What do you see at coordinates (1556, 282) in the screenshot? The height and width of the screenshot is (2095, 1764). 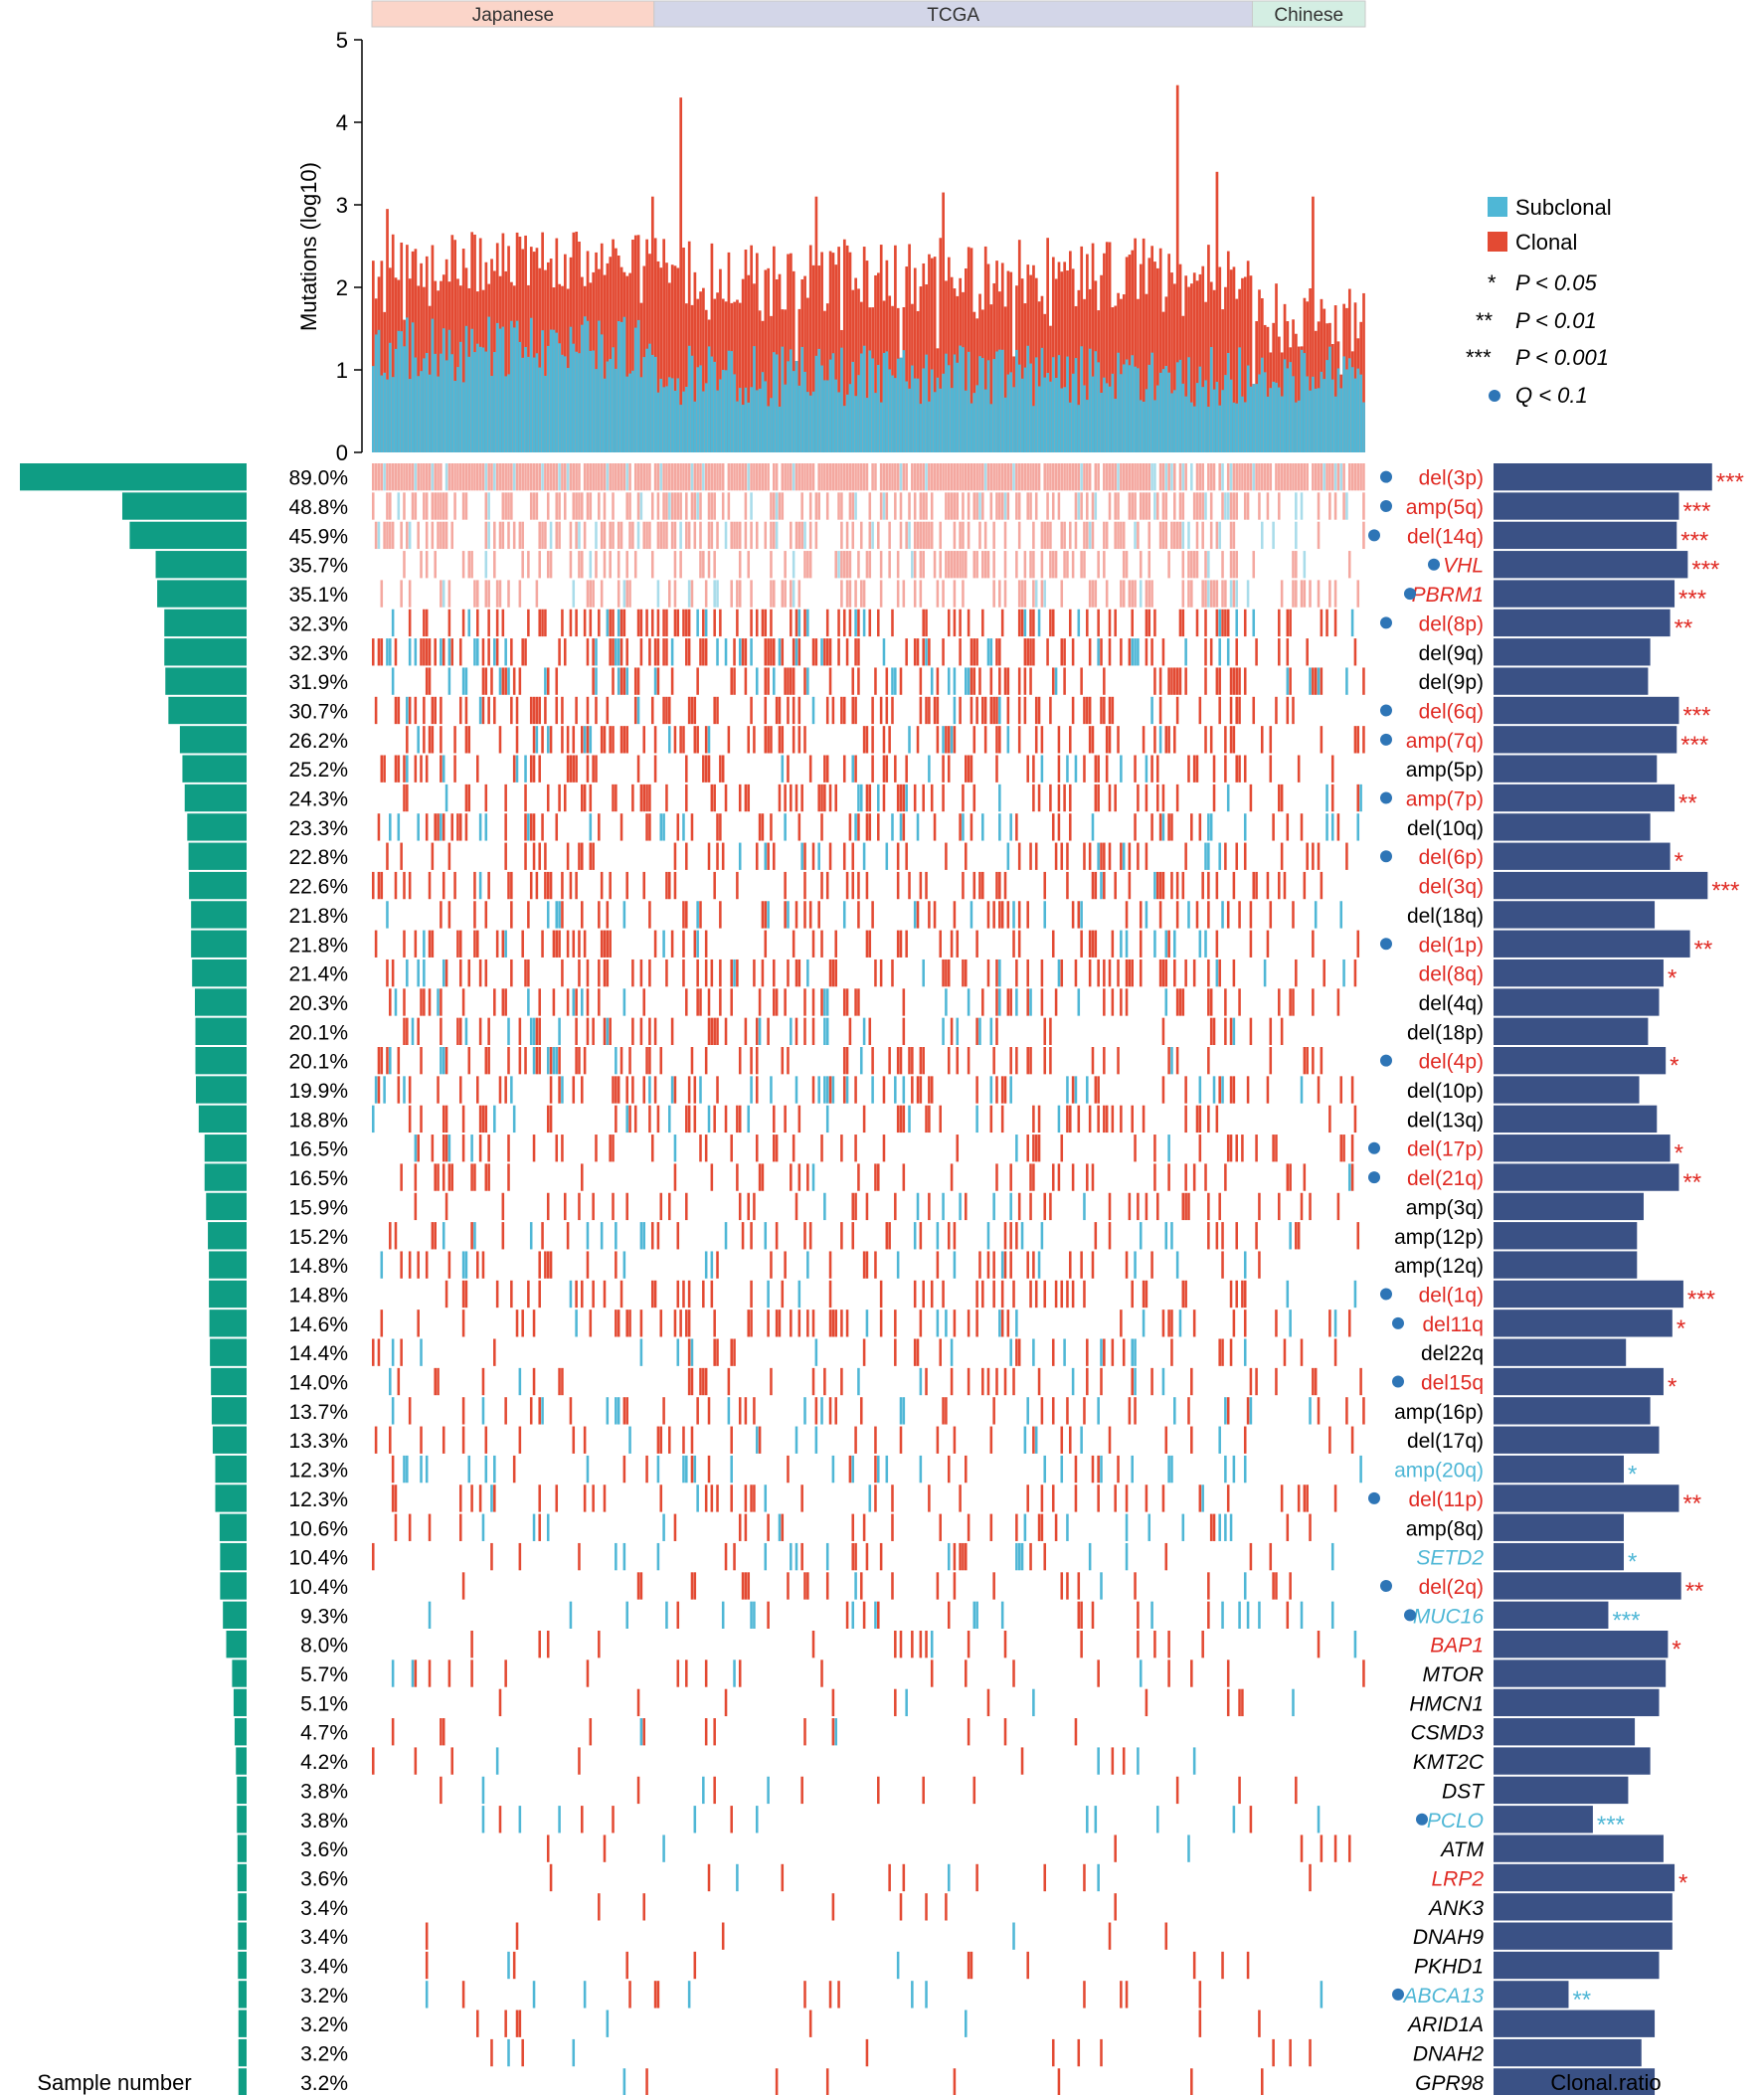 I see `legend-sig1-label: P < 0.05` at bounding box center [1556, 282].